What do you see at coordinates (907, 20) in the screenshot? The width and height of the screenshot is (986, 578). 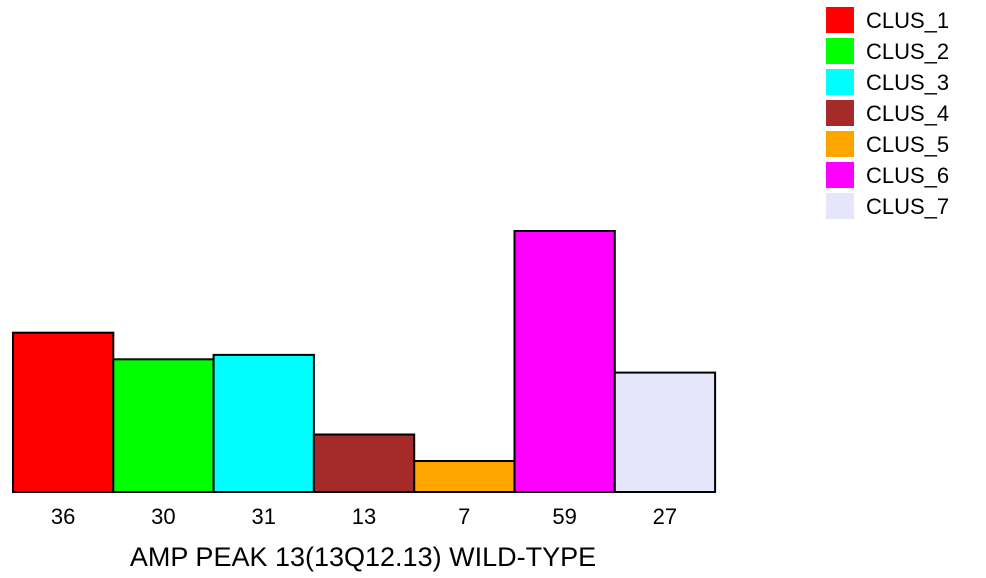 I see `legend-label: CLUS_1` at bounding box center [907, 20].